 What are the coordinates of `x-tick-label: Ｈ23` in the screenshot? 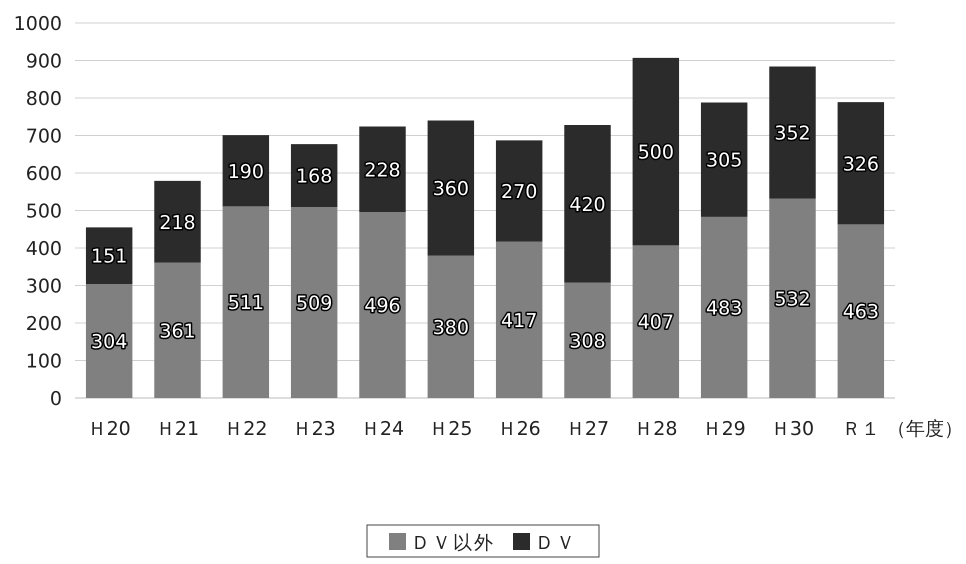 It's located at (314, 429).